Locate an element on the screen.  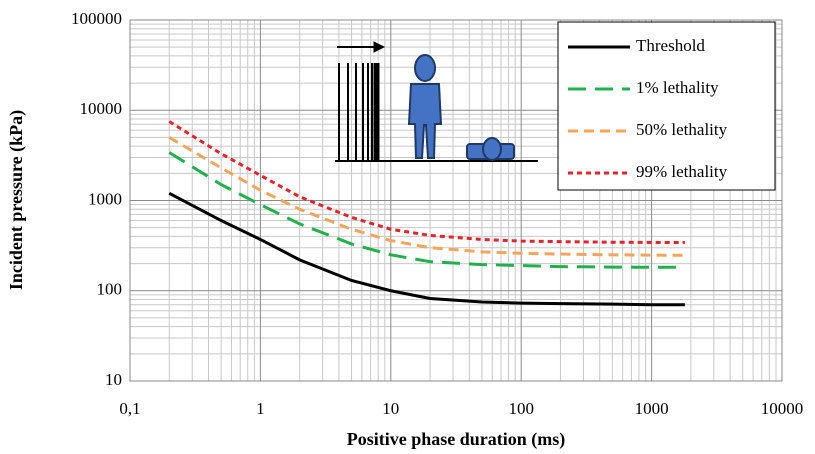
legend-label: 1% lethality is located at coordinates (677, 87).